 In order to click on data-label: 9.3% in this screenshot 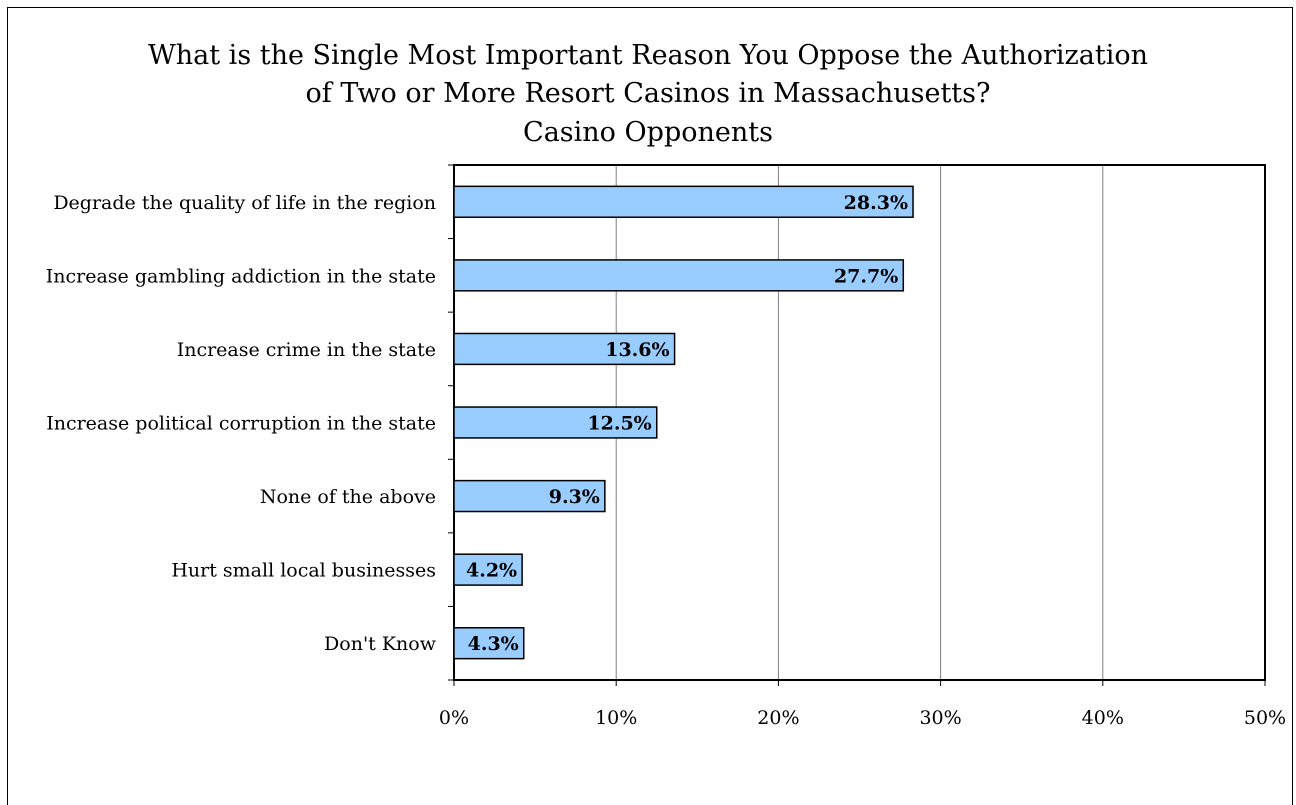, I will do `click(574, 497)`.